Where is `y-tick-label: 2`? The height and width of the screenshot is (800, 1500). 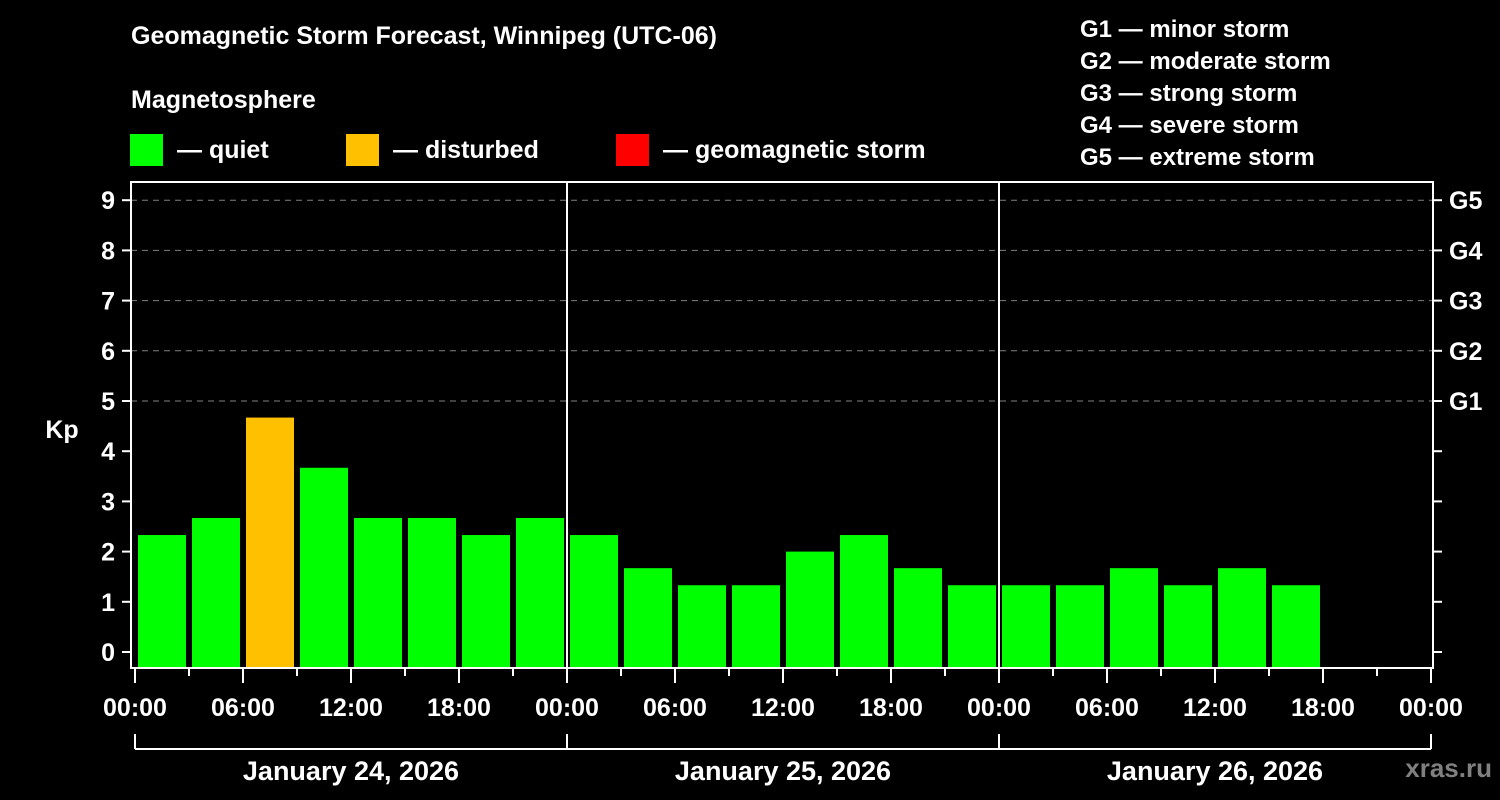 y-tick-label: 2 is located at coordinates (108, 553).